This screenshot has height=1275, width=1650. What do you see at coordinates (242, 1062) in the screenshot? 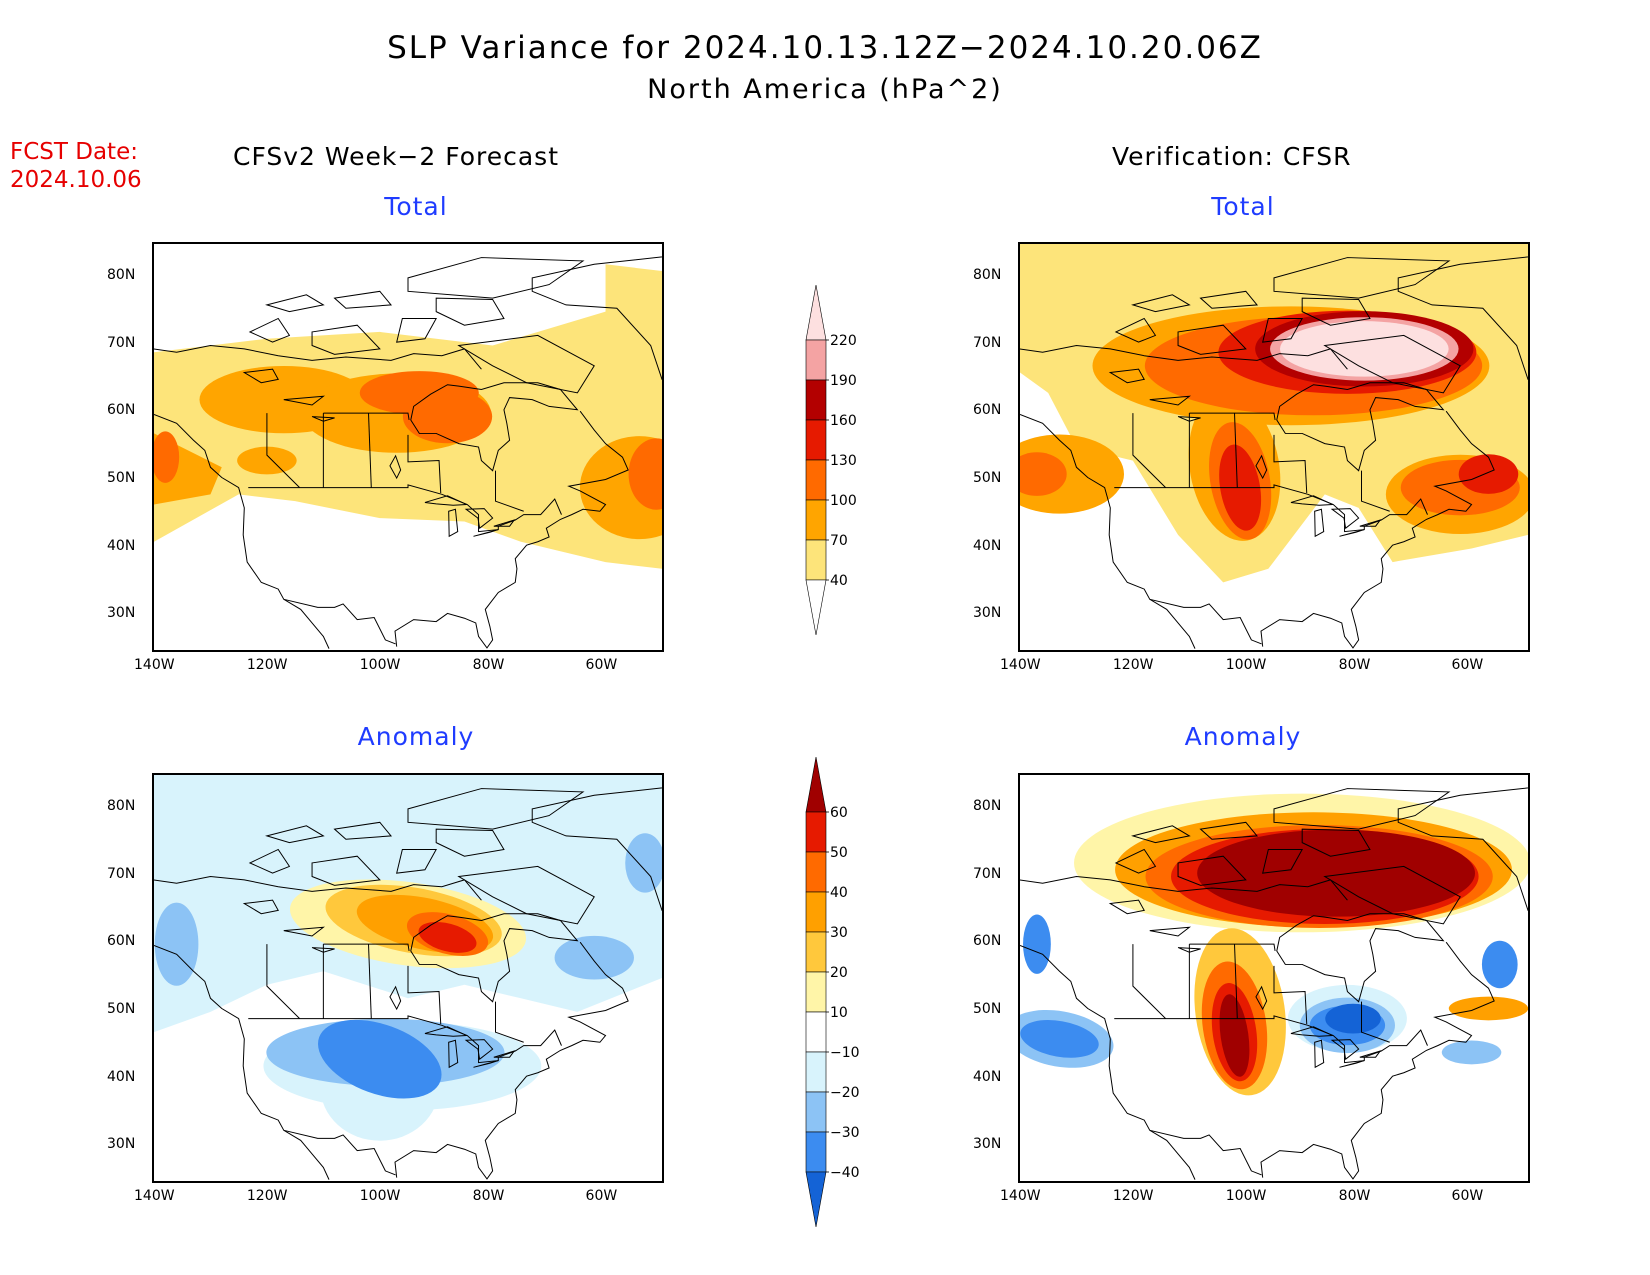
I see `west-coast` at bounding box center [242, 1062].